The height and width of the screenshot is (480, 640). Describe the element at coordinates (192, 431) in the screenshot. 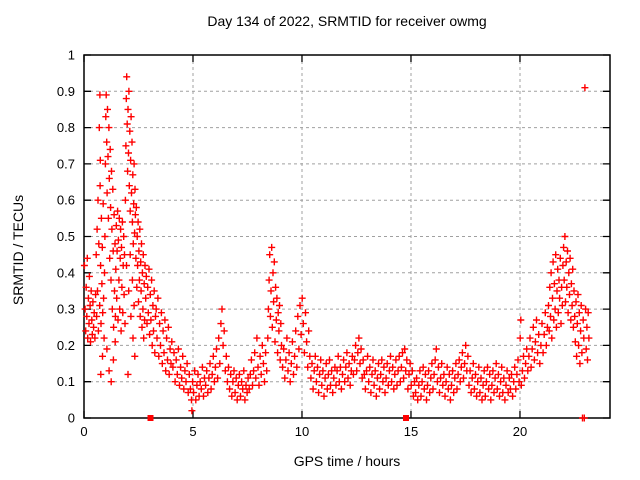

I see `x-tick-label: 5` at that location.